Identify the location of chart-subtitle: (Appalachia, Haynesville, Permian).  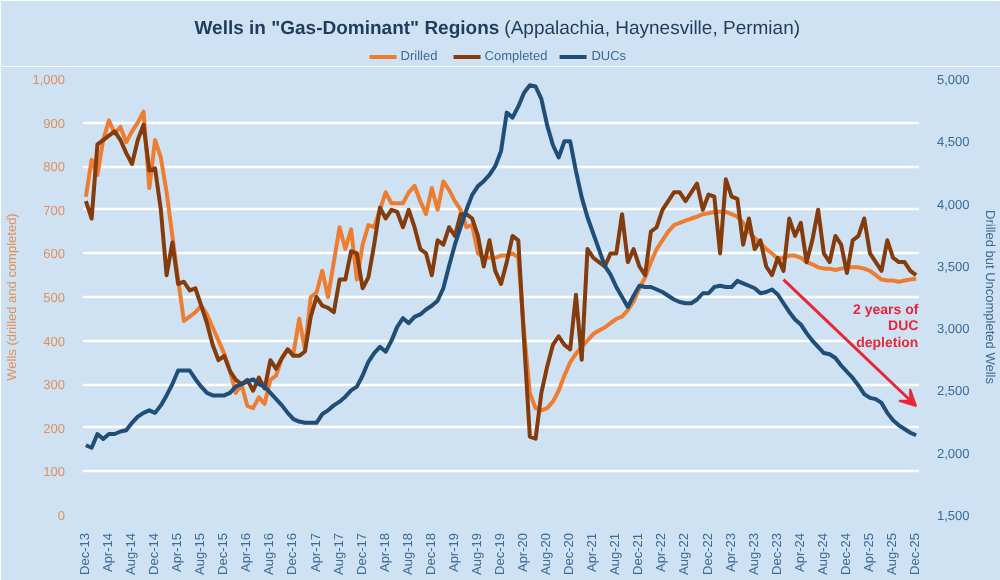
(652, 29).